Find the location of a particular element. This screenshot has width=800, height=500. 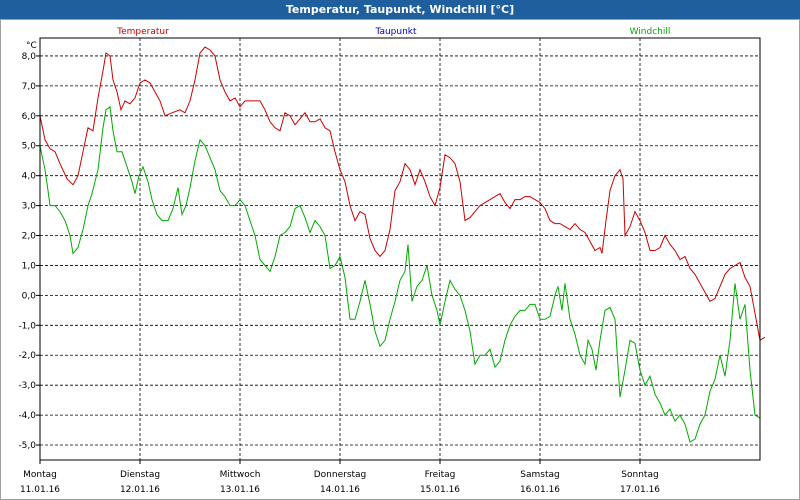

x-tick-day: Donnerstag is located at coordinates (340, 475).